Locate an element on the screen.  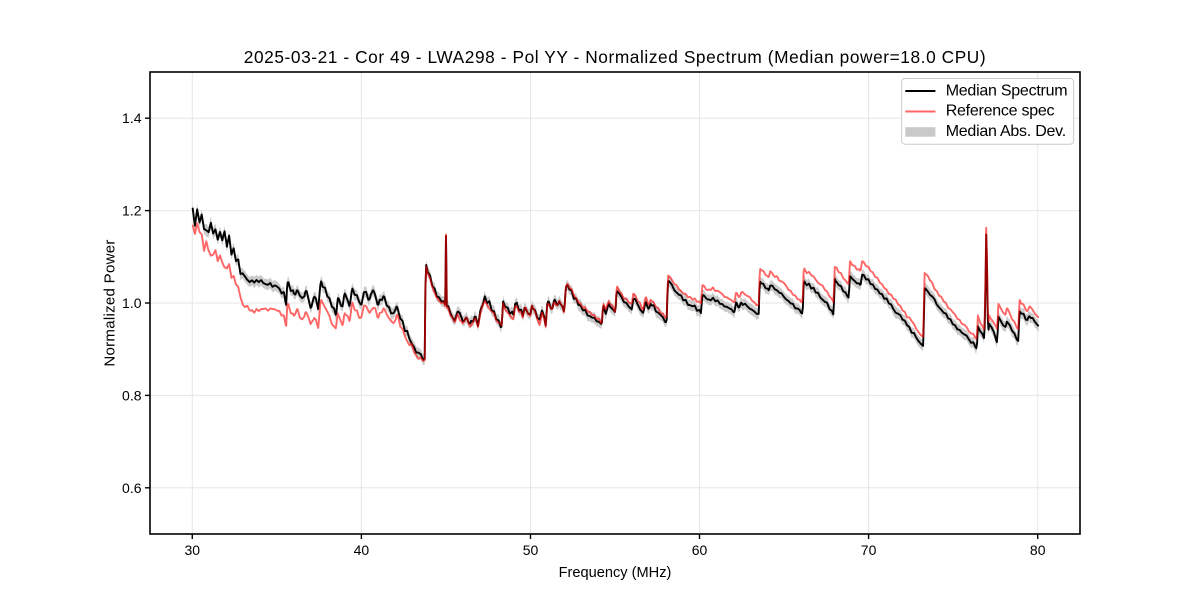
svg-text: 70 is located at coordinates (869, 550).